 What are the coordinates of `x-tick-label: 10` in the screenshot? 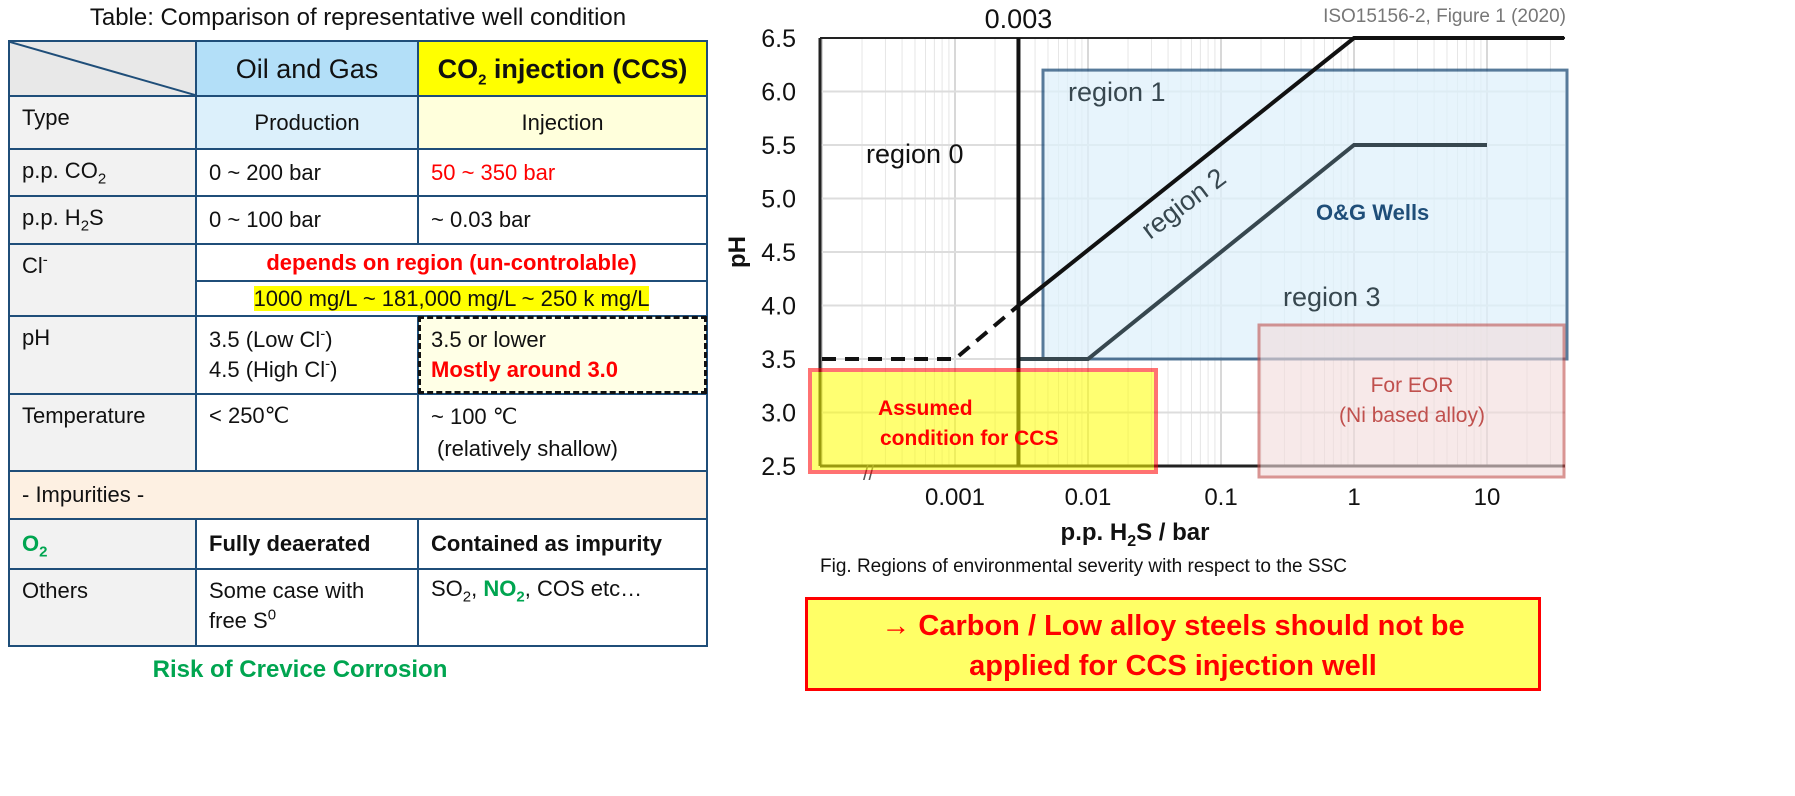 It's located at (1487, 497).